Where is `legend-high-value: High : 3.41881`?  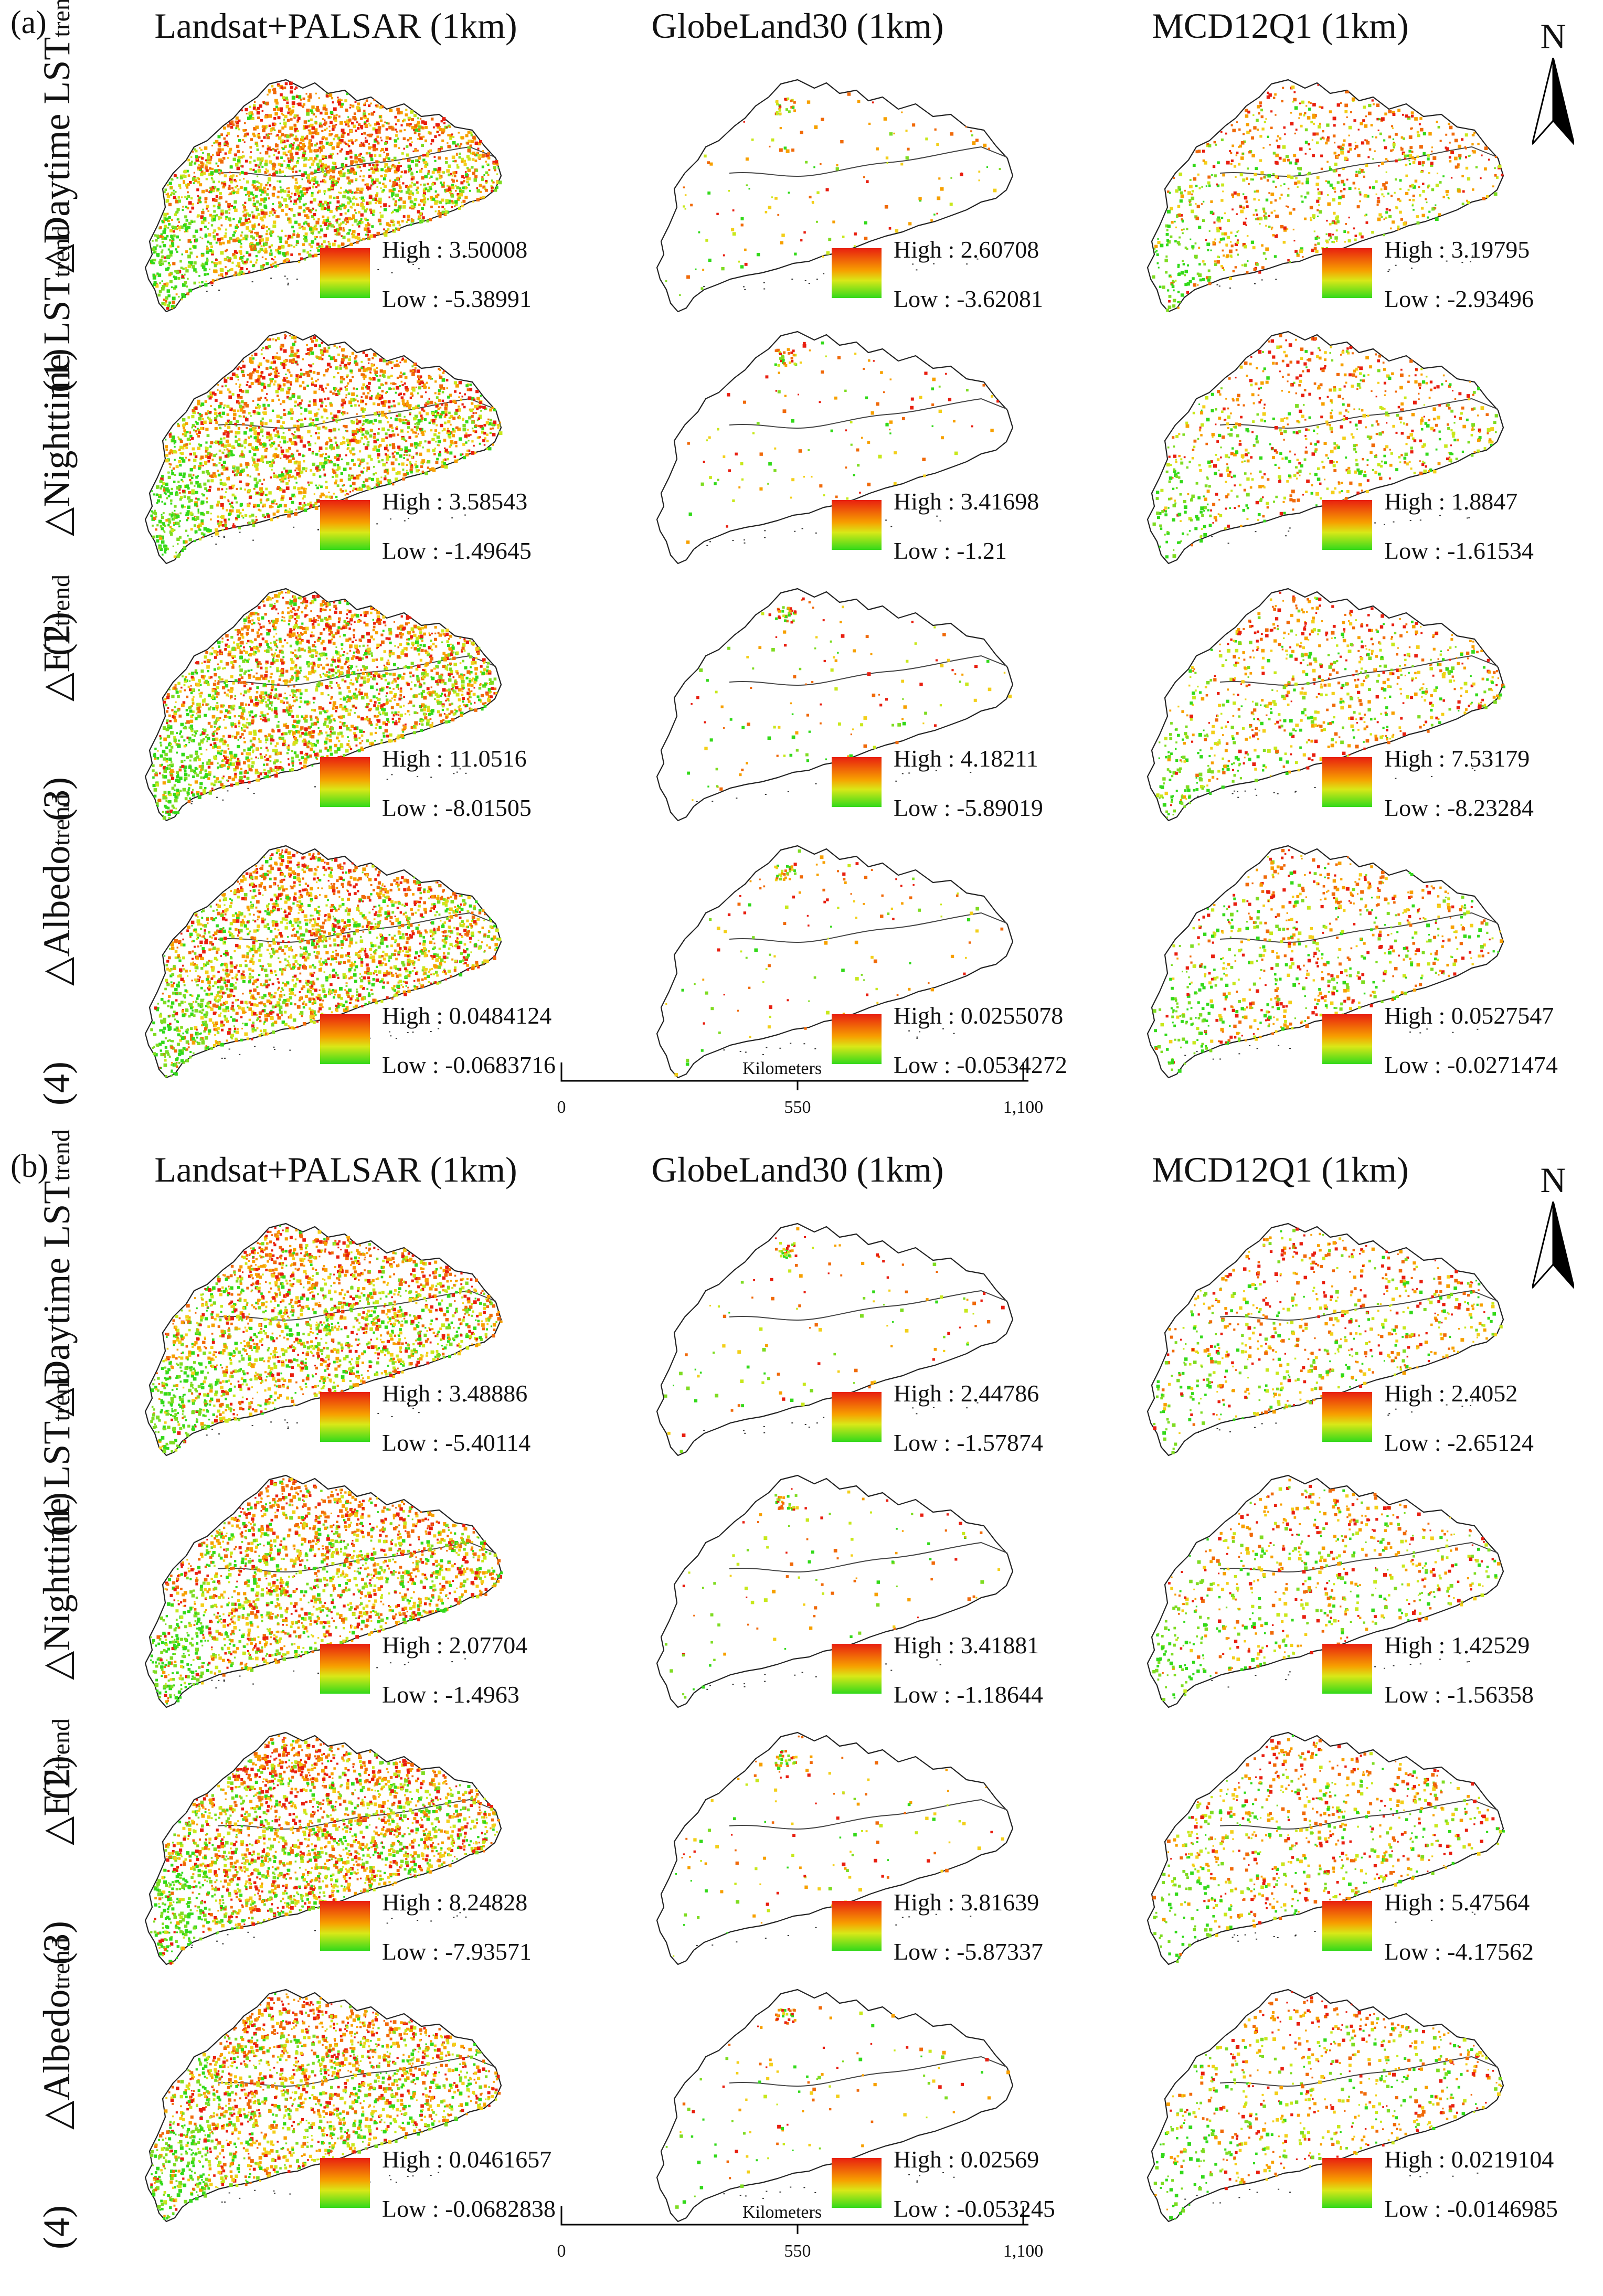 legend-high-value: High : 3.41881 is located at coordinates (966, 1645).